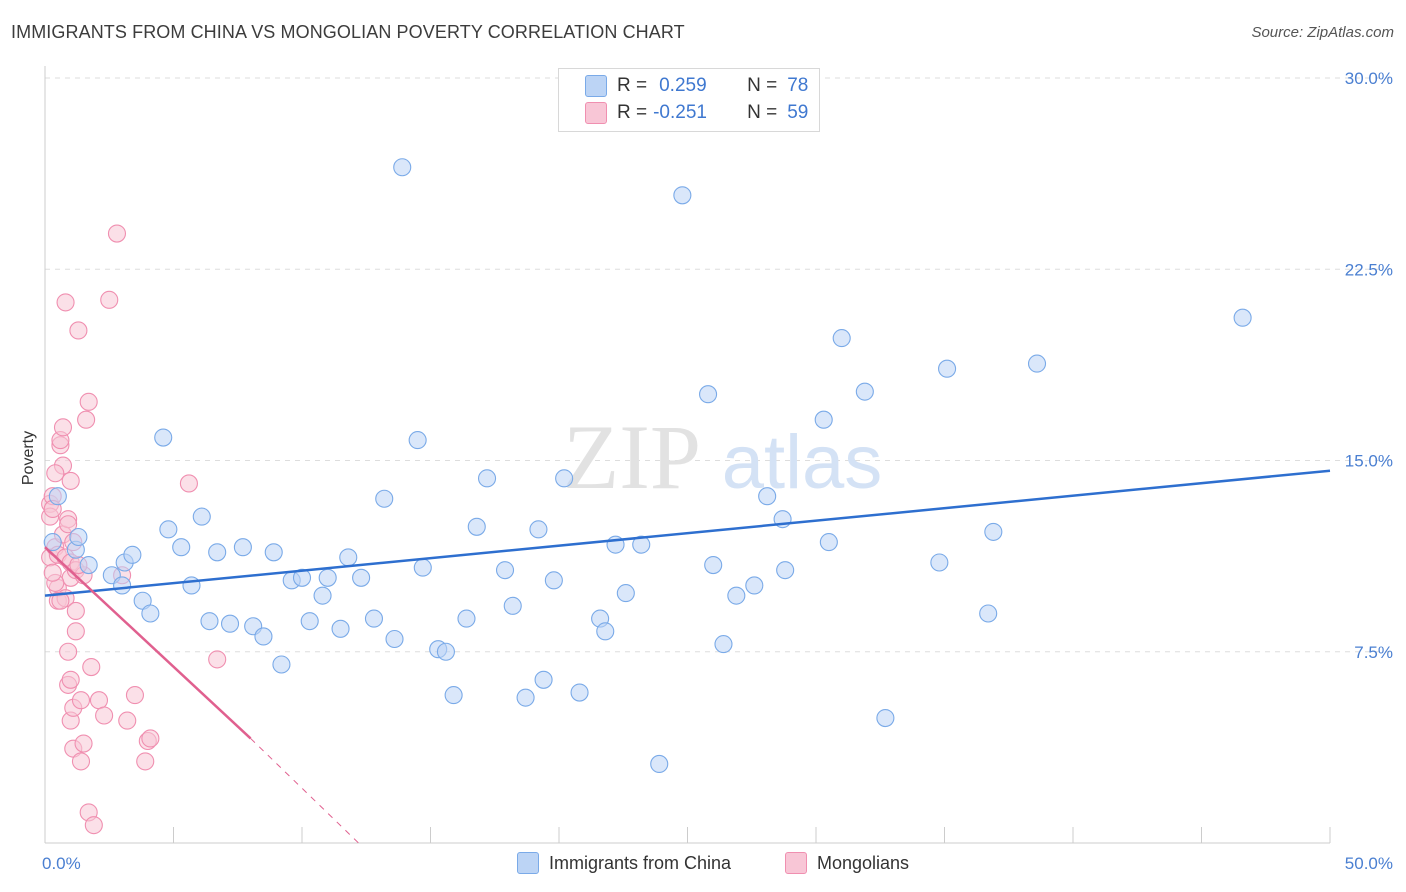 The height and width of the screenshot is (892, 1406). What do you see at coordinates (1322, 32) in the screenshot?
I see `source-label: Source: ZipAtlas.com` at bounding box center [1322, 32].